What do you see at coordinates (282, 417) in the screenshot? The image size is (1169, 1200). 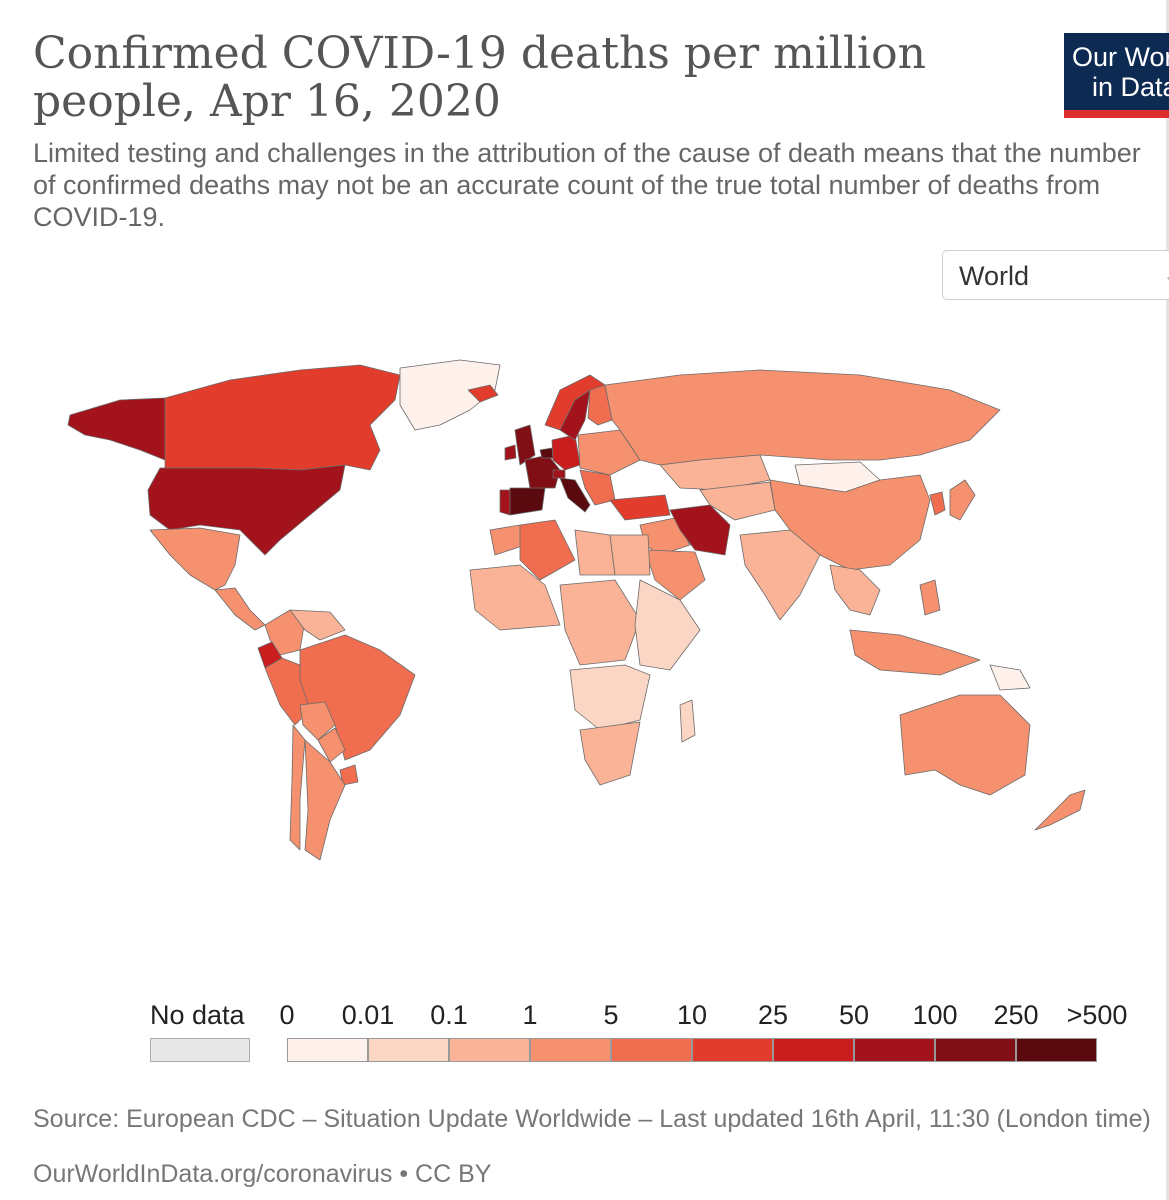 I see `region-canada` at bounding box center [282, 417].